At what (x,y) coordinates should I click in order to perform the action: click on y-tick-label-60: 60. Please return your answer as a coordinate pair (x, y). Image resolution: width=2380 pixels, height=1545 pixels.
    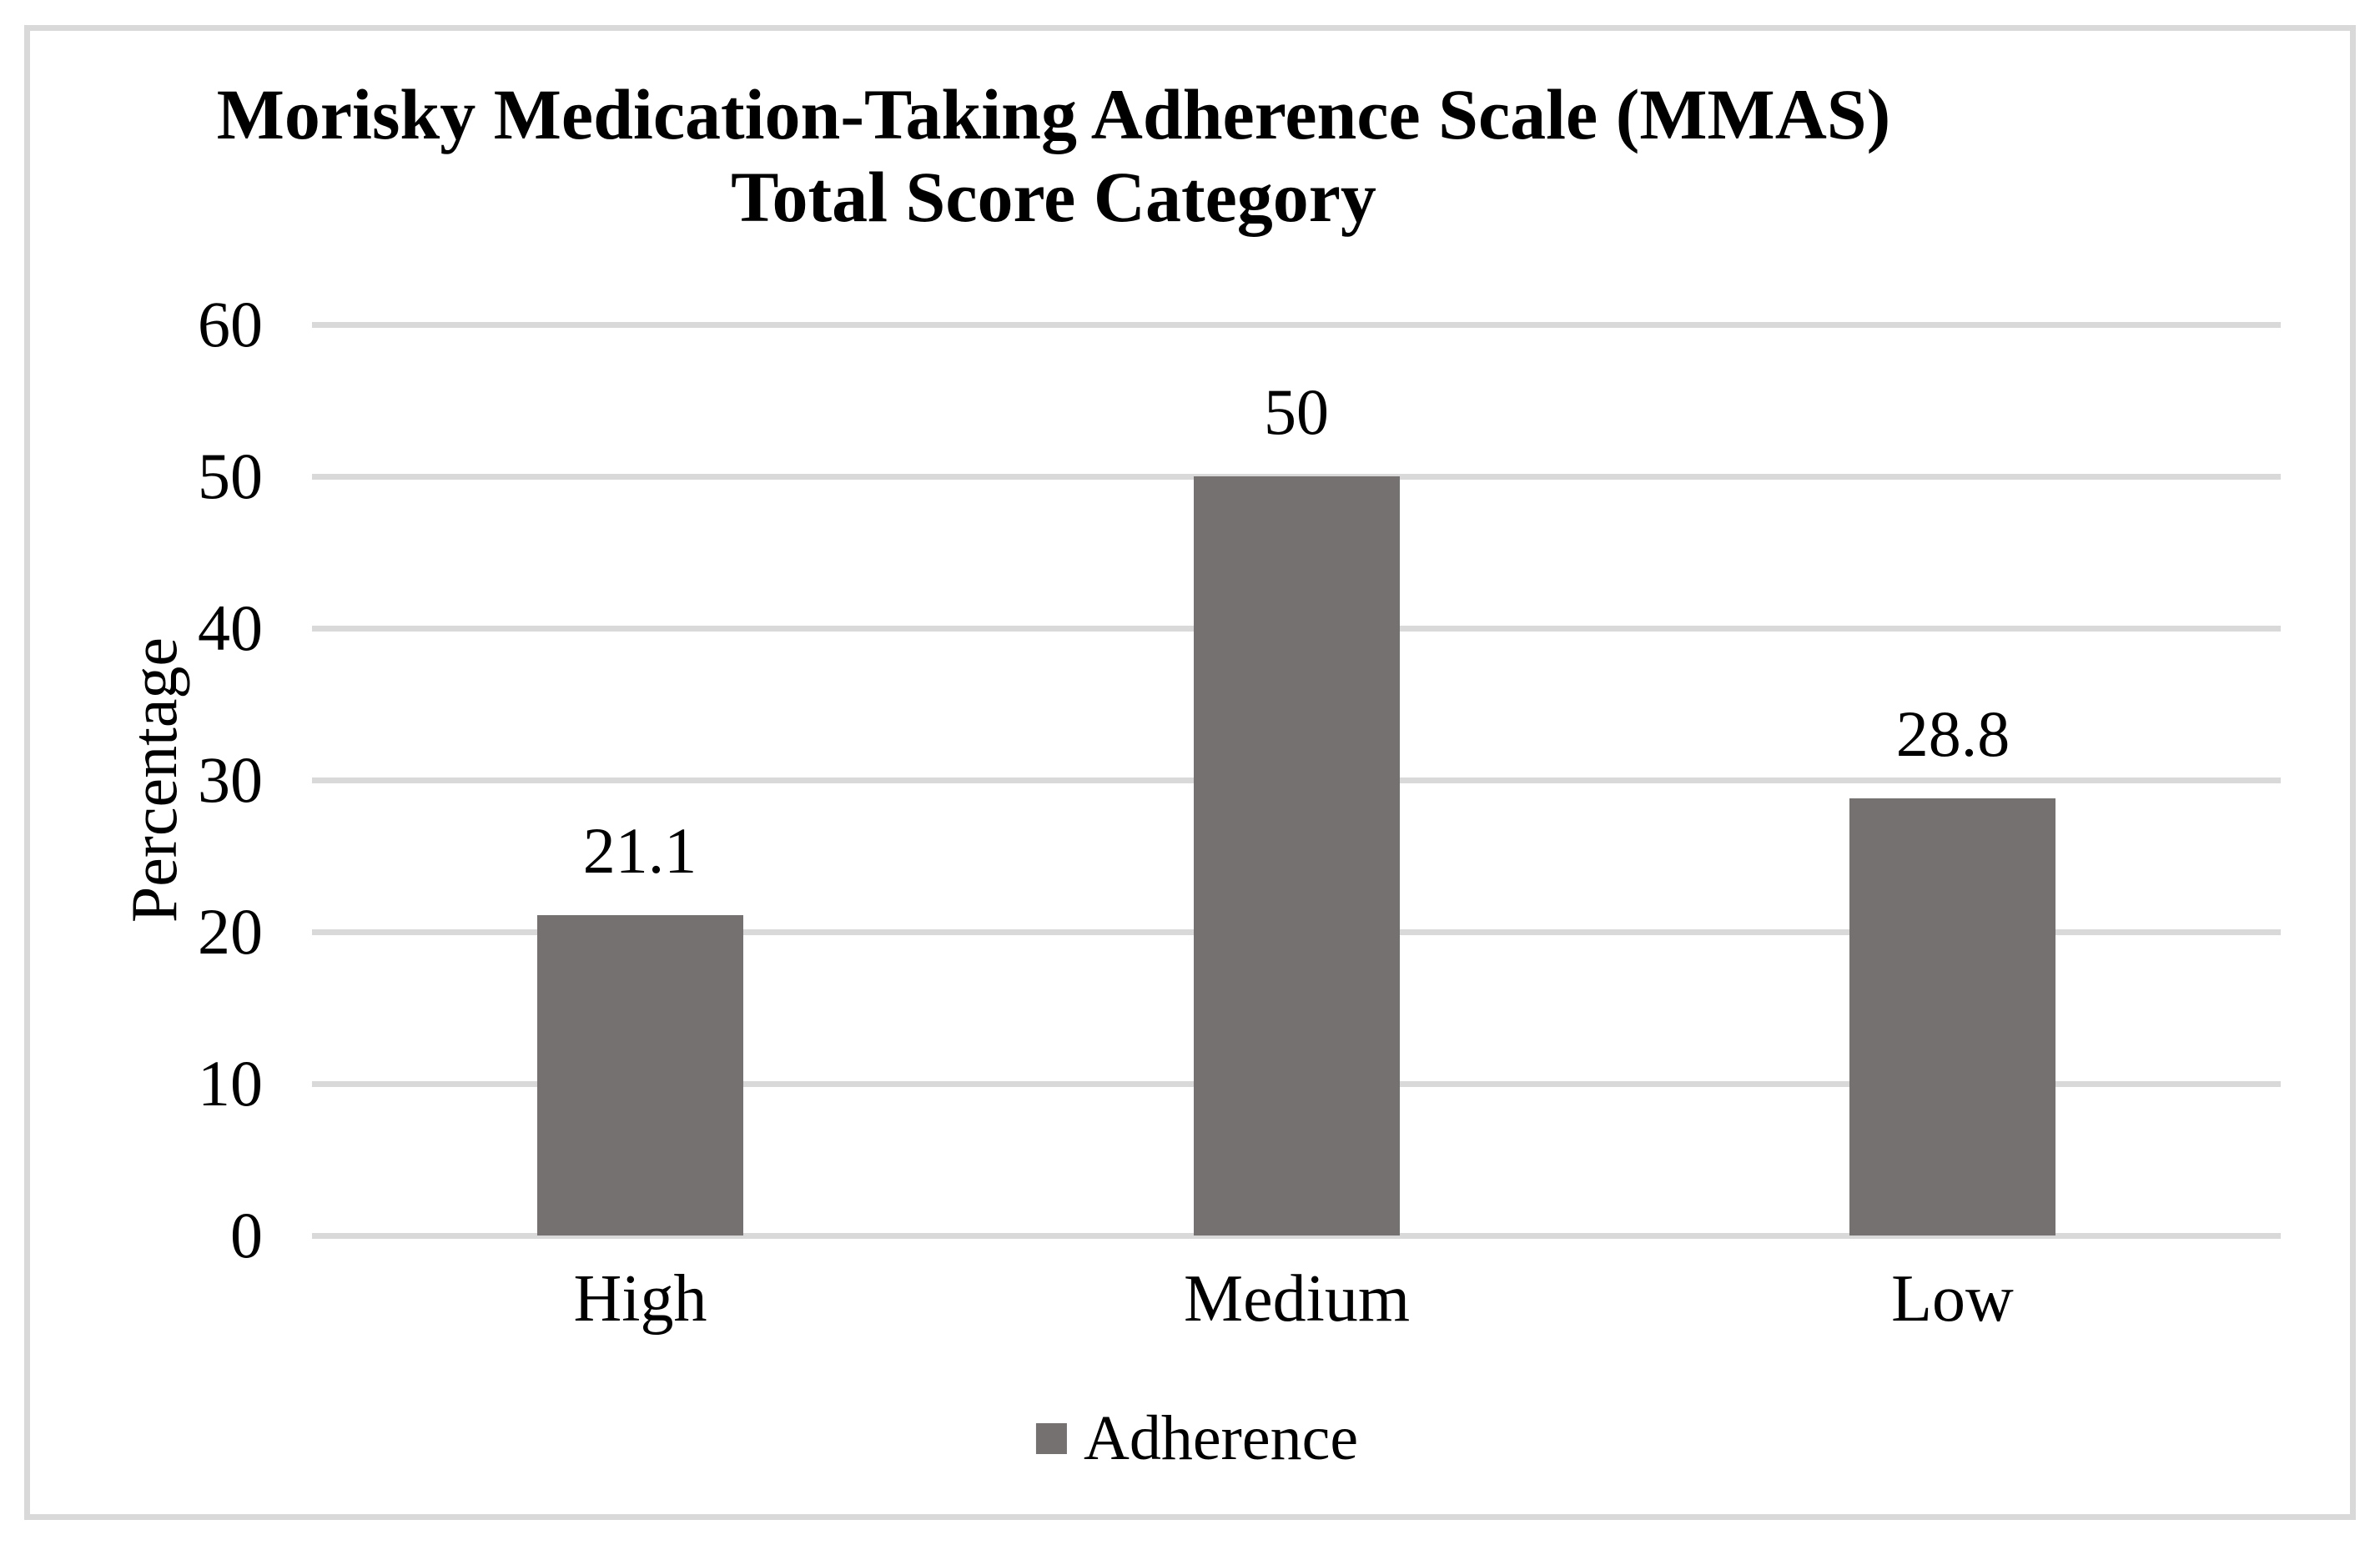
    Looking at the image, I should click on (230, 324).